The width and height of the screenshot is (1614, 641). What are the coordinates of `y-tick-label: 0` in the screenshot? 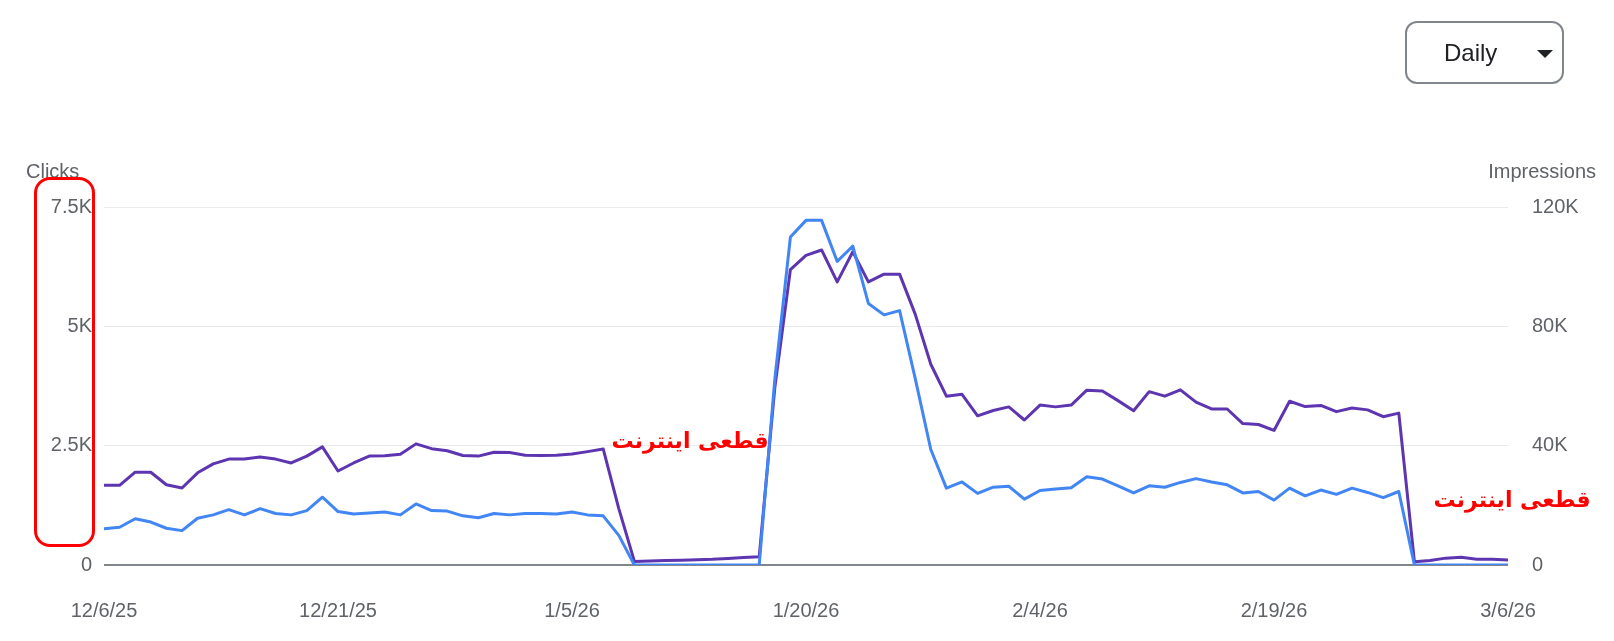 It's located at (86, 563).